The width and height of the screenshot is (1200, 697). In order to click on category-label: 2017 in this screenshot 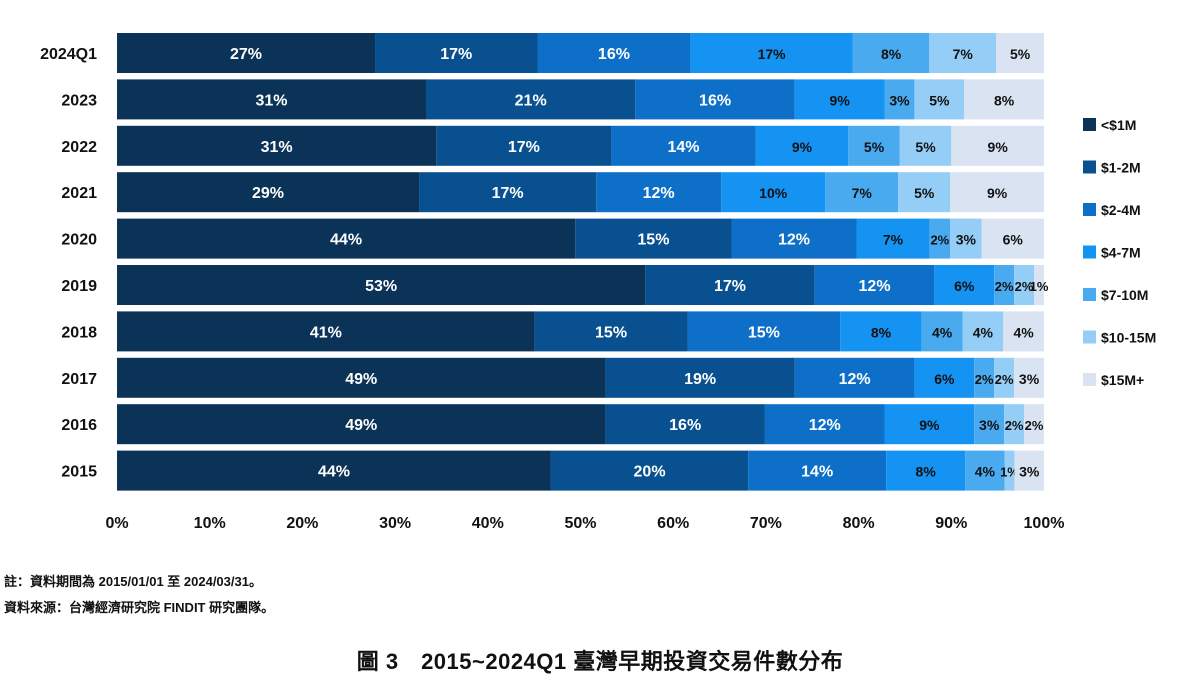, I will do `click(79, 379)`.